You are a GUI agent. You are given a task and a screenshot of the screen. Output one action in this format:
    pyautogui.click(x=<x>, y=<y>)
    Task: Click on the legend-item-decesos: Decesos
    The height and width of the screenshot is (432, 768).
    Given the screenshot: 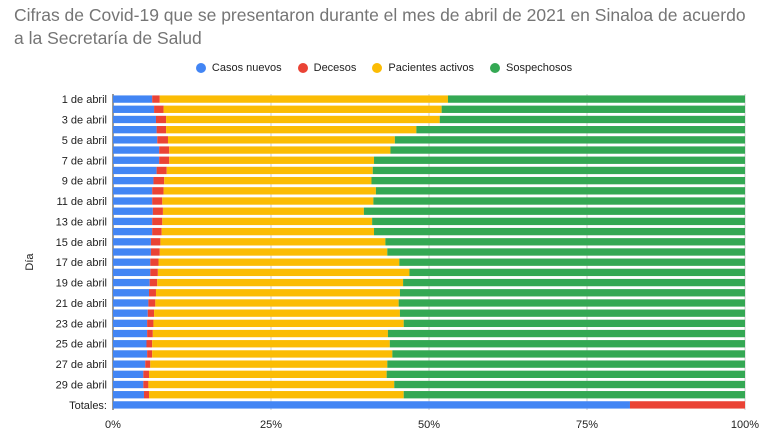 What is the action you would take?
    pyautogui.click(x=327, y=68)
    